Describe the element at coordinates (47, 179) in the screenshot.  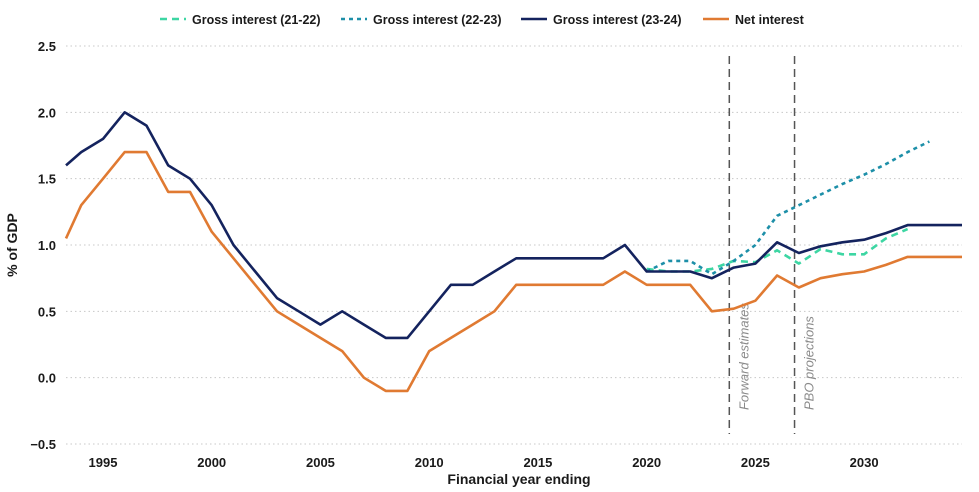
I see `y-tick-label: 1.5` at that location.